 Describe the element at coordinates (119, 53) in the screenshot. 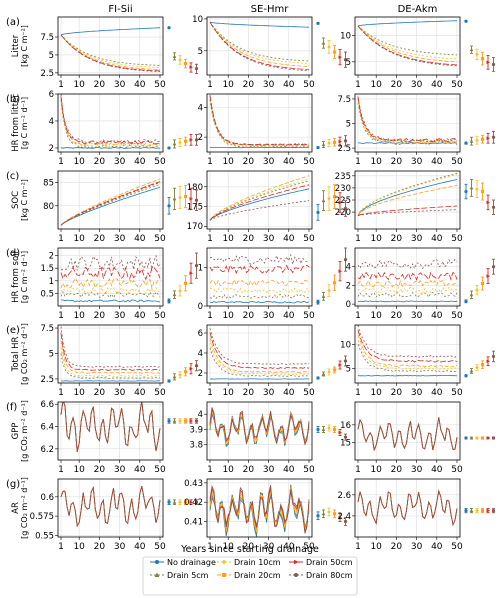

I see `subplot: 2.5 5 7.5 1 10 20 30 40 50` at that location.